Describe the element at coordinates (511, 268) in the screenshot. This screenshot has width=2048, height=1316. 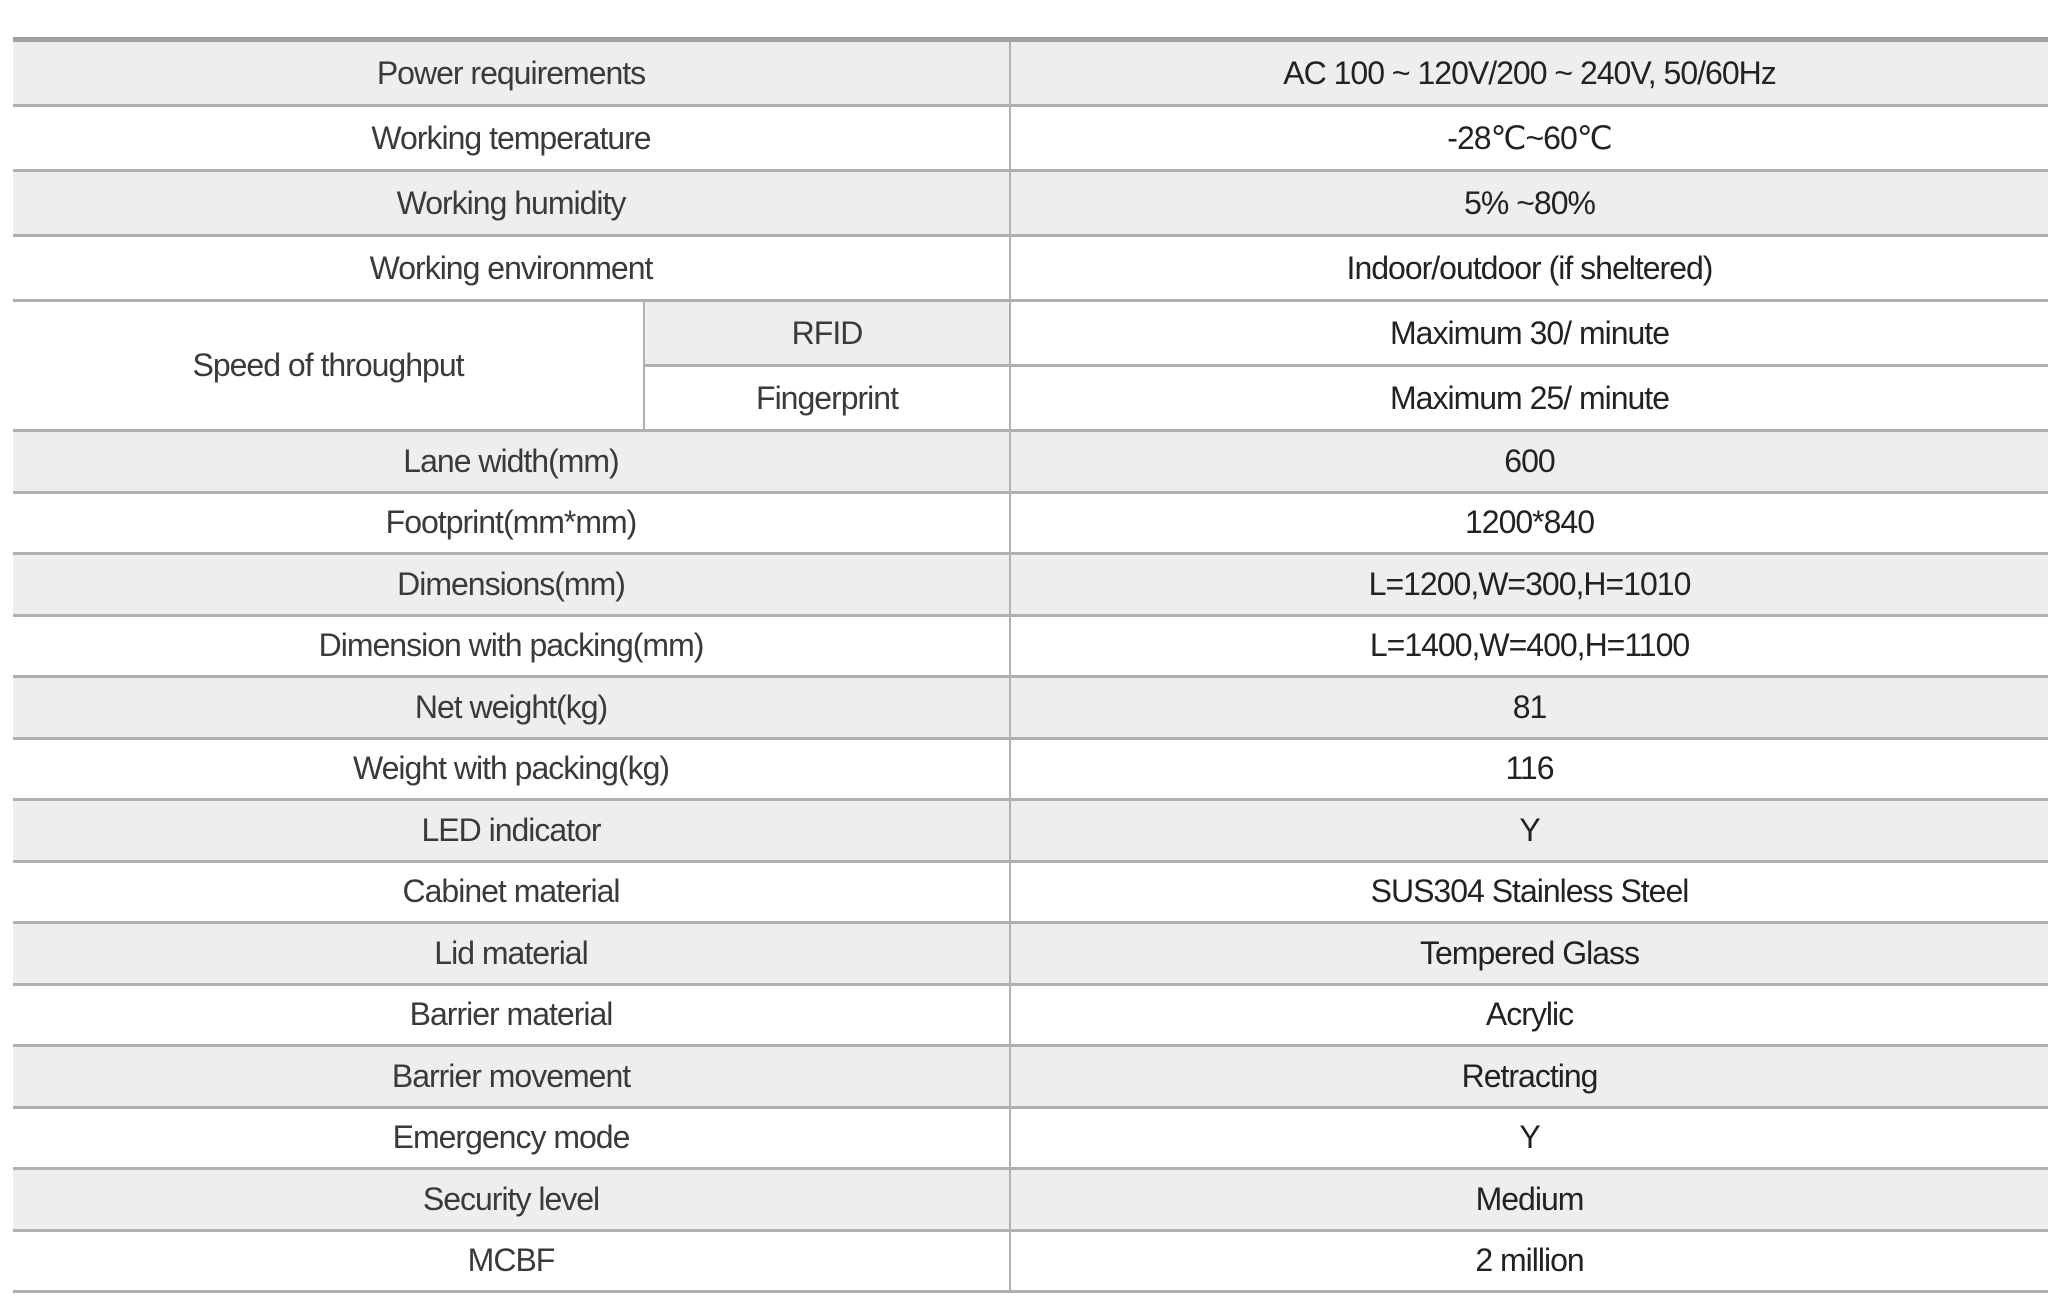
I see `spec-label: Working environment` at that location.